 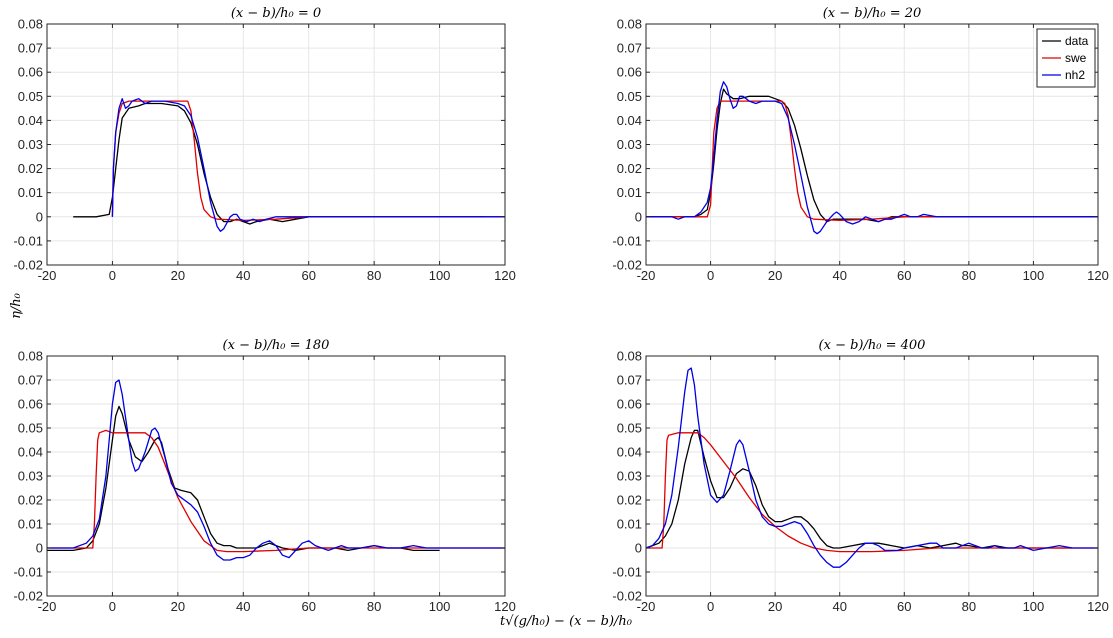 I want to click on subplot-title: (x − b)/h₀ = 20, so click(x=872, y=13).